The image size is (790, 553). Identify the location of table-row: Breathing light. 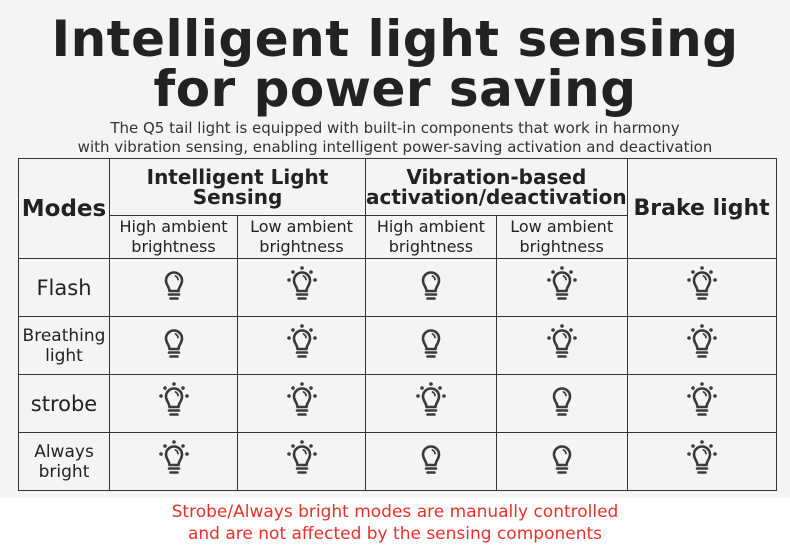
(397, 345).